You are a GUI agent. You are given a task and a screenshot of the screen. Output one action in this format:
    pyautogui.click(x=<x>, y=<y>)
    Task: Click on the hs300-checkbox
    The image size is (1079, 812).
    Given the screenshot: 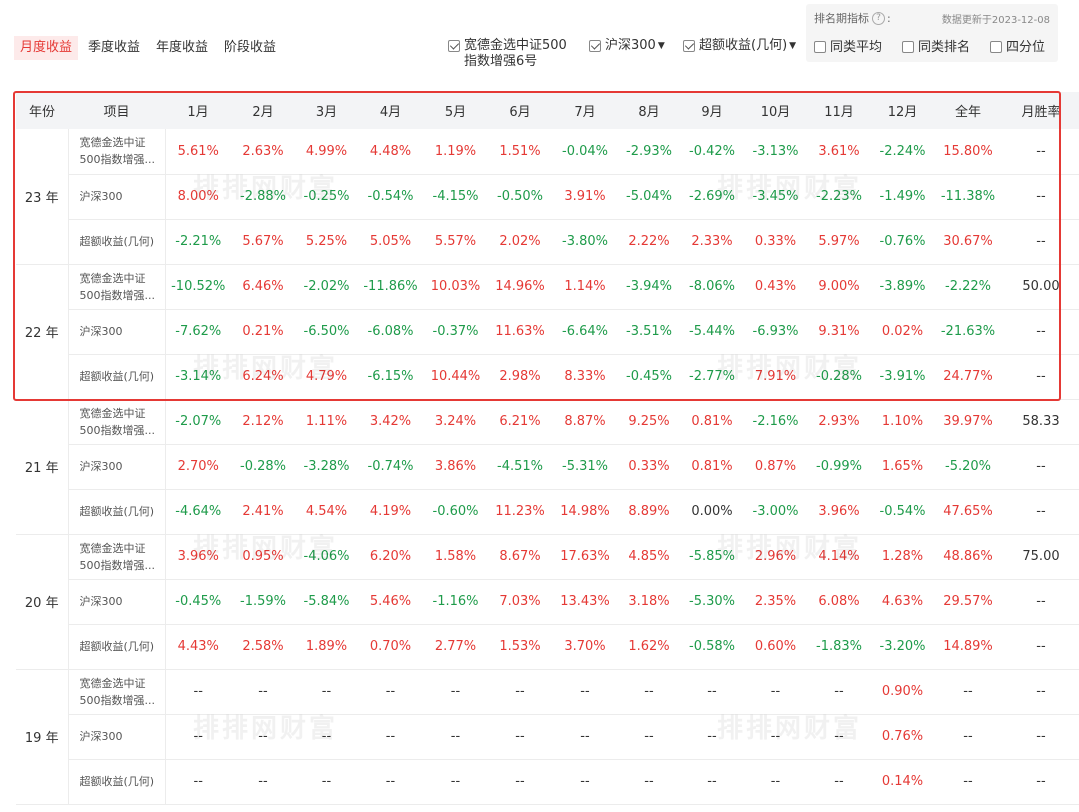 What is the action you would take?
    pyautogui.click(x=595, y=46)
    